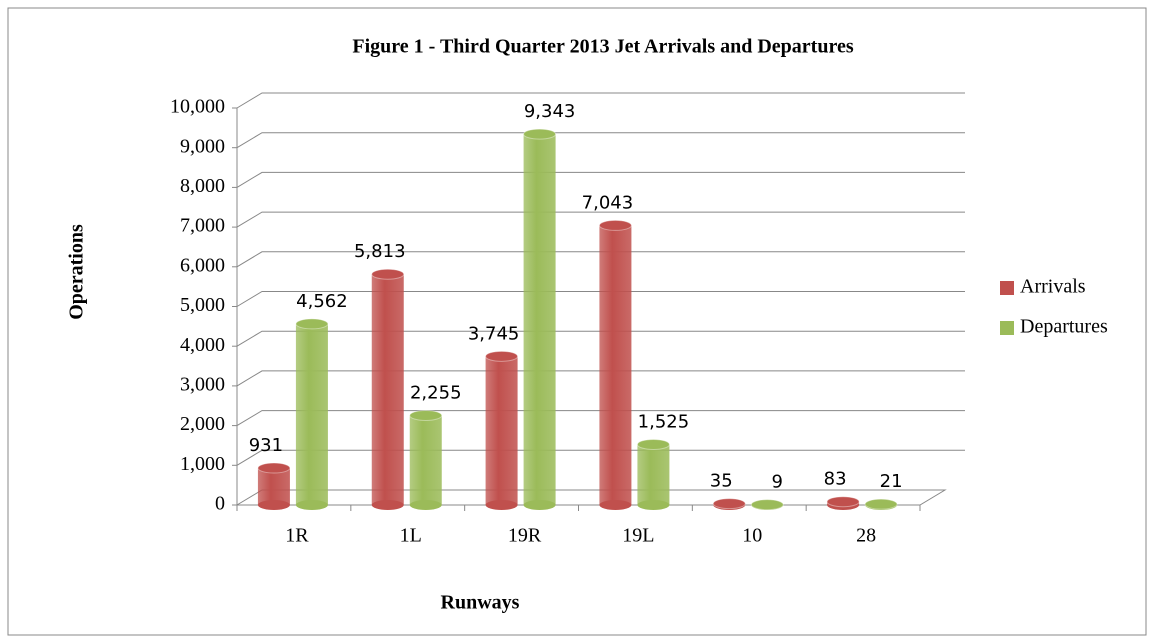 The height and width of the screenshot is (643, 1156). I want to click on y-tick-label: 5,000, so click(202, 305).